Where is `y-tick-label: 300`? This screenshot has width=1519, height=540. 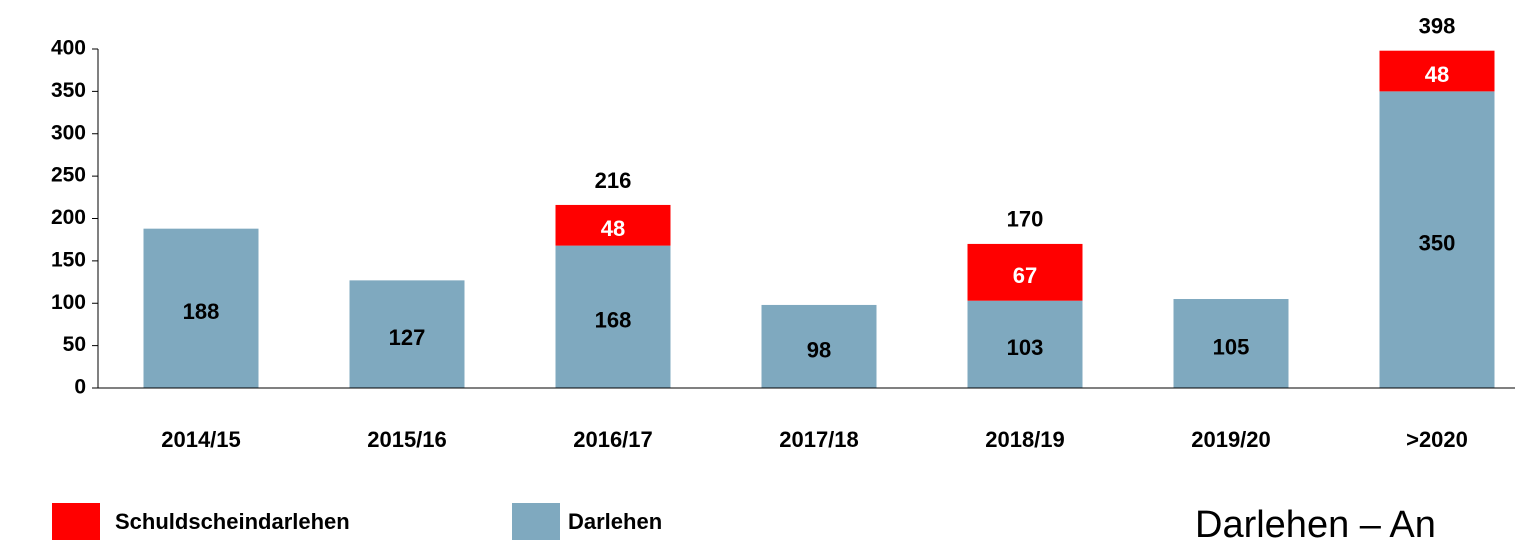 y-tick-label: 300 is located at coordinates (68, 132).